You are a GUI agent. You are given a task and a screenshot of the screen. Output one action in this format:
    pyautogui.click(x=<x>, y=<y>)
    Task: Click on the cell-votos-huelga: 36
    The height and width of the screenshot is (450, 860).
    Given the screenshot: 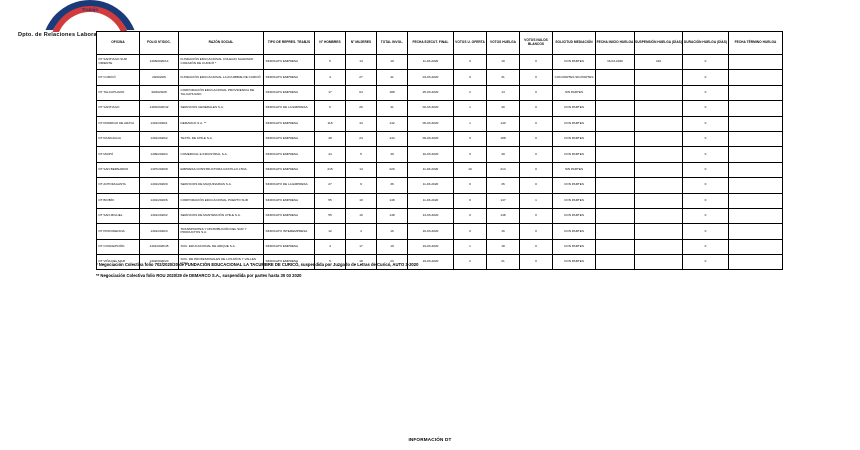 What is the action you would take?
    pyautogui.click(x=503, y=185)
    